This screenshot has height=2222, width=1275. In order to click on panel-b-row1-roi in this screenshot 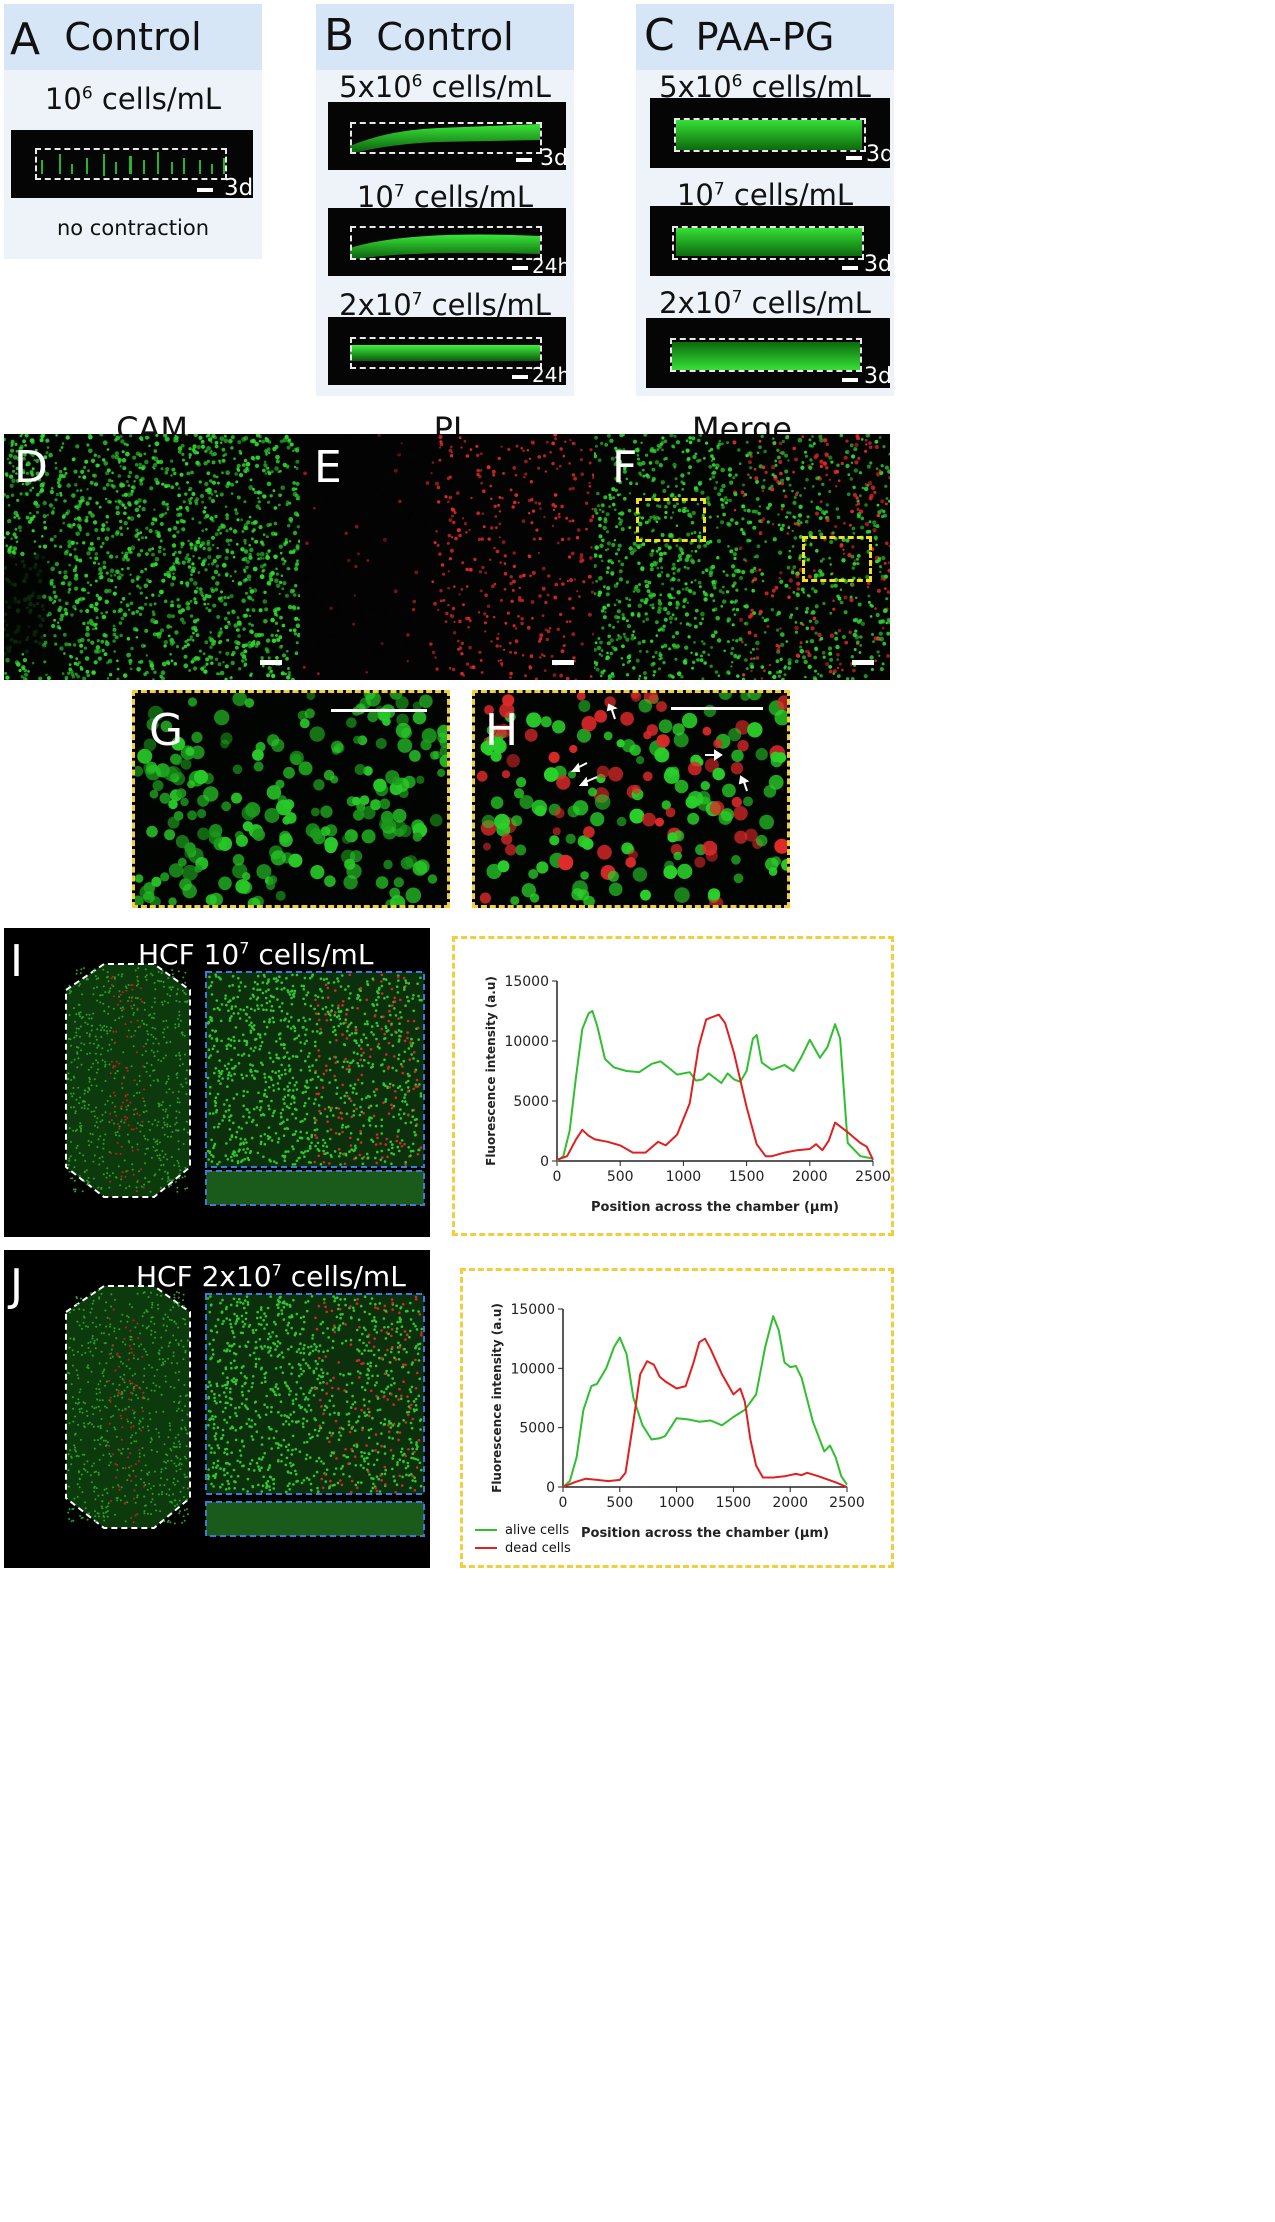, I will do `click(446, 138)`.